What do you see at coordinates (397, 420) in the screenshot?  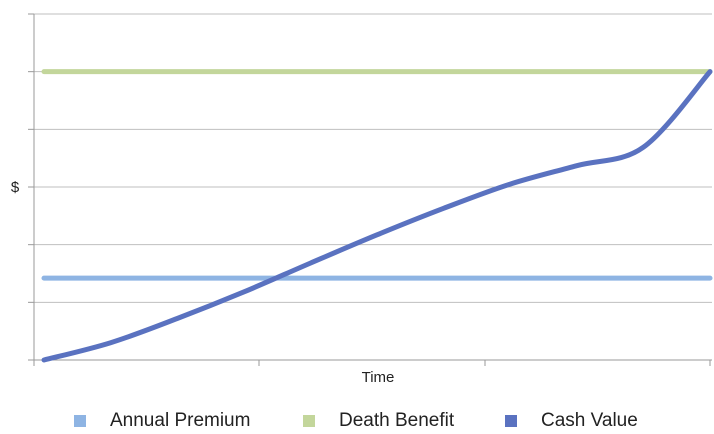 I see `legend-label: Death Benefit` at bounding box center [397, 420].